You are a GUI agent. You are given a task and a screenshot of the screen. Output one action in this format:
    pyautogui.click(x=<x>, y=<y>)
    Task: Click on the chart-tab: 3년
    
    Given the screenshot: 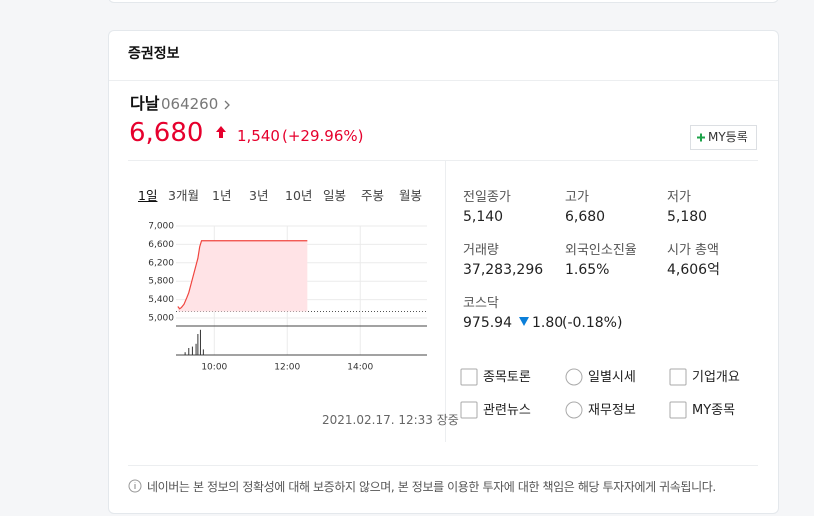 What is the action you would take?
    pyautogui.click(x=259, y=195)
    